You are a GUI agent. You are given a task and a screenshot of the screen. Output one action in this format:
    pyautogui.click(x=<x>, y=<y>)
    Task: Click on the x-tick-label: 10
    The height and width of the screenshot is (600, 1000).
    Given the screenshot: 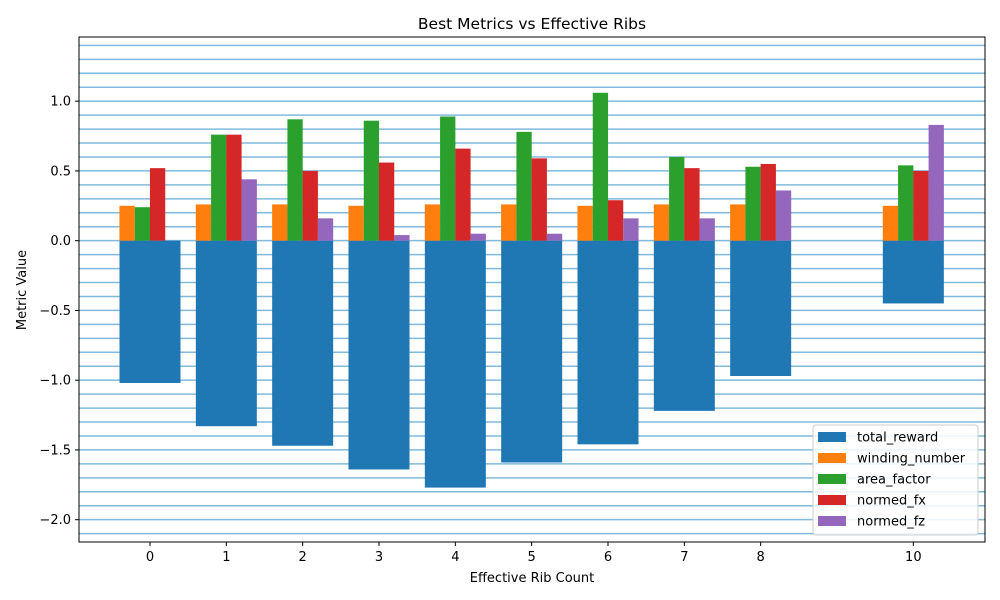 What is the action you would take?
    pyautogui.click(x=913, y=557)
    